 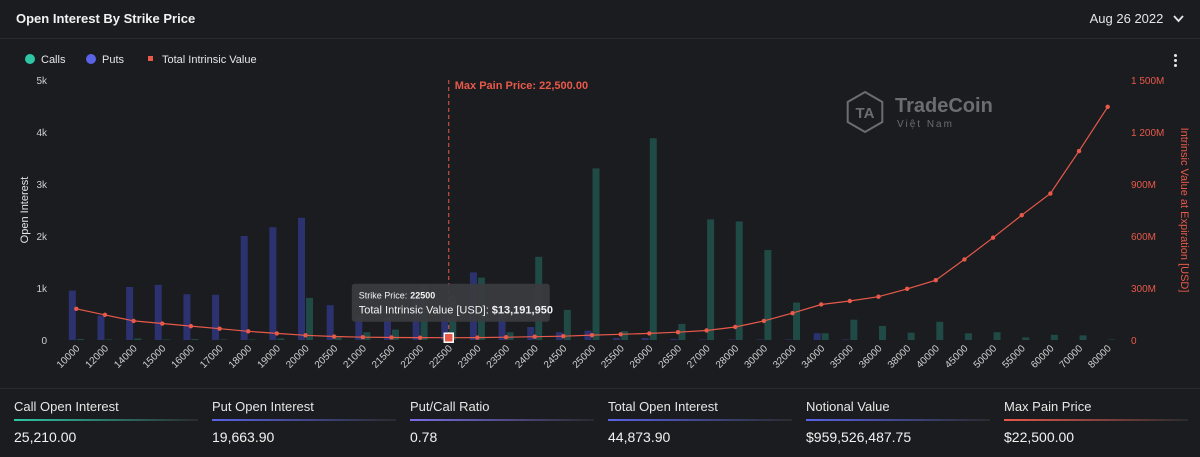 I want to click on tooltip-label2: Total Intrinsic Value [USD]:, so click(x=424, y=311).